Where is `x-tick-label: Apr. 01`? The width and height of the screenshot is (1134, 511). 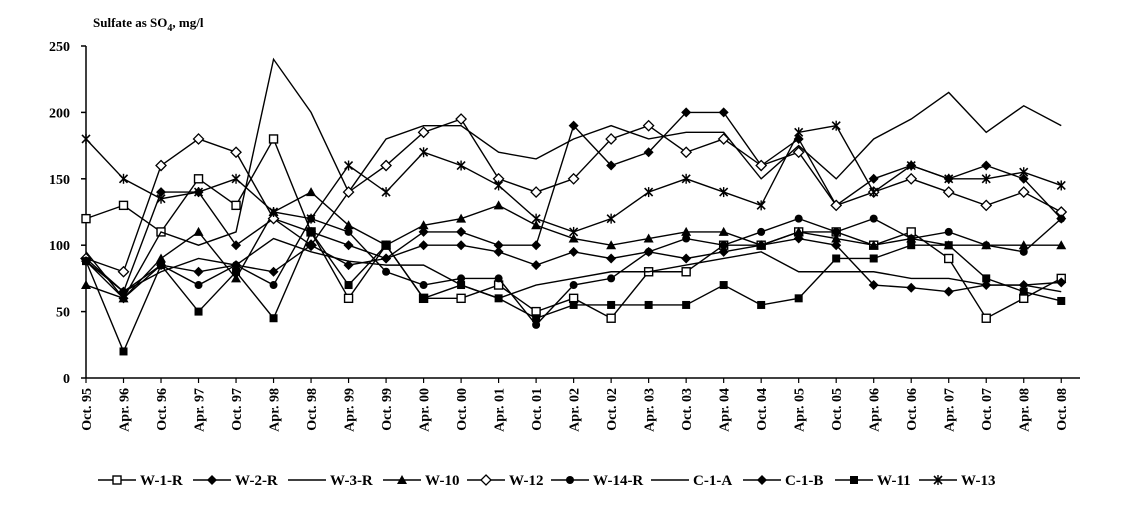
x-tick-label: Apr. 01 is located at coordinates (500, 410).